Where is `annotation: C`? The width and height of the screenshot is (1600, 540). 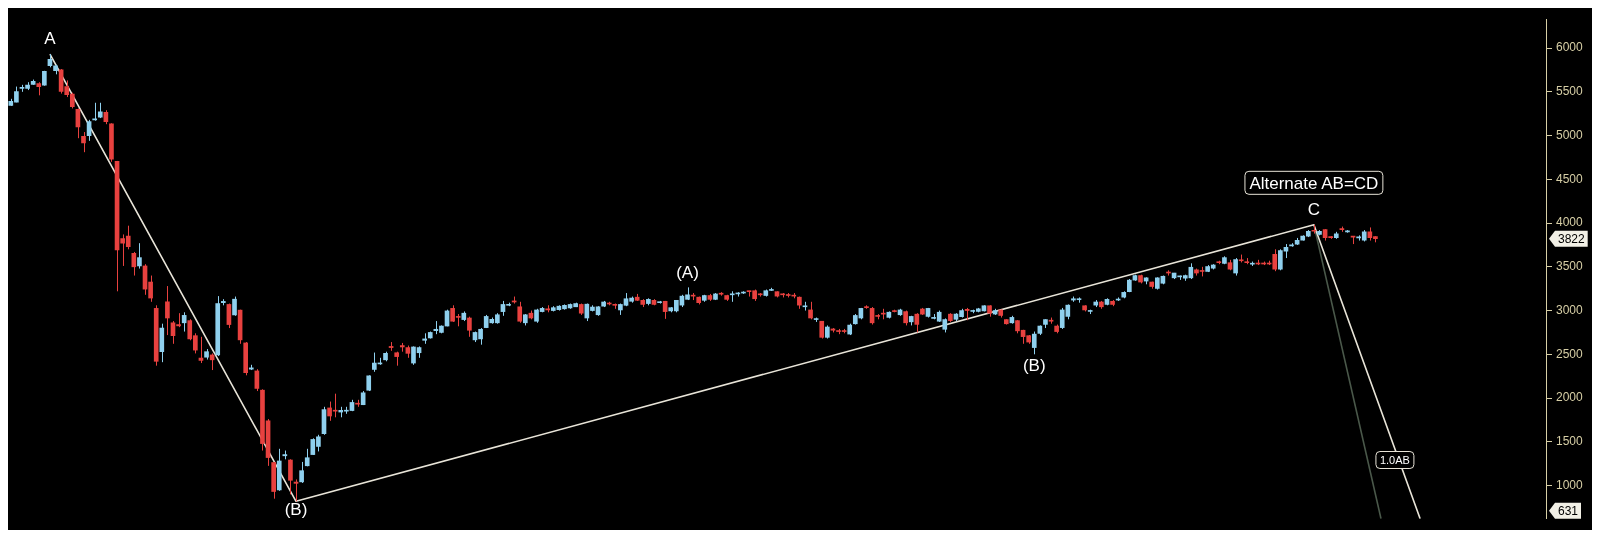
annotation: C is located at coordinates (1314, 209).